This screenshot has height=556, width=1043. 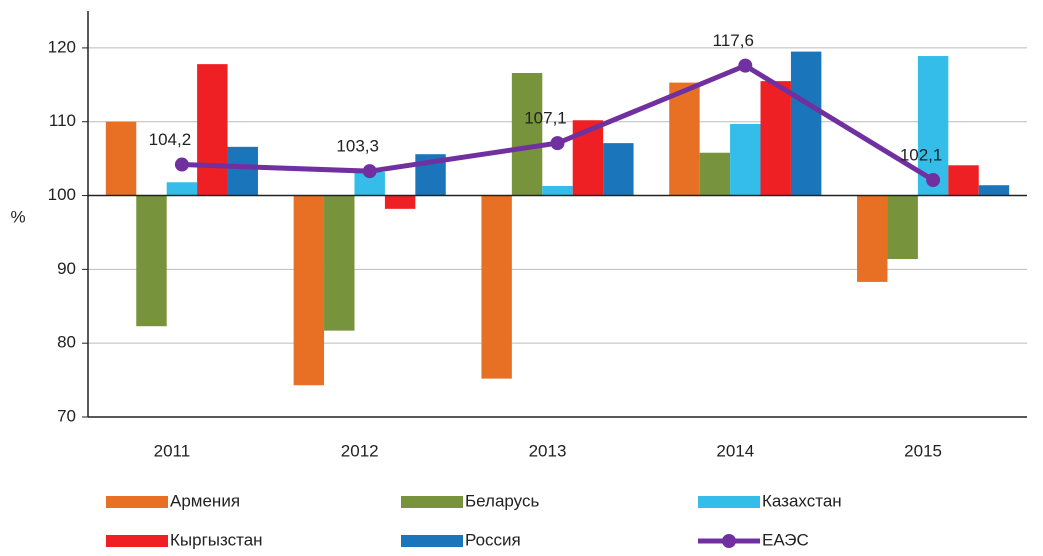 What do you see at coordinates (545, 118) in the screenshot?
I see `data-label: 107,1` at bounding box center [545, 118].